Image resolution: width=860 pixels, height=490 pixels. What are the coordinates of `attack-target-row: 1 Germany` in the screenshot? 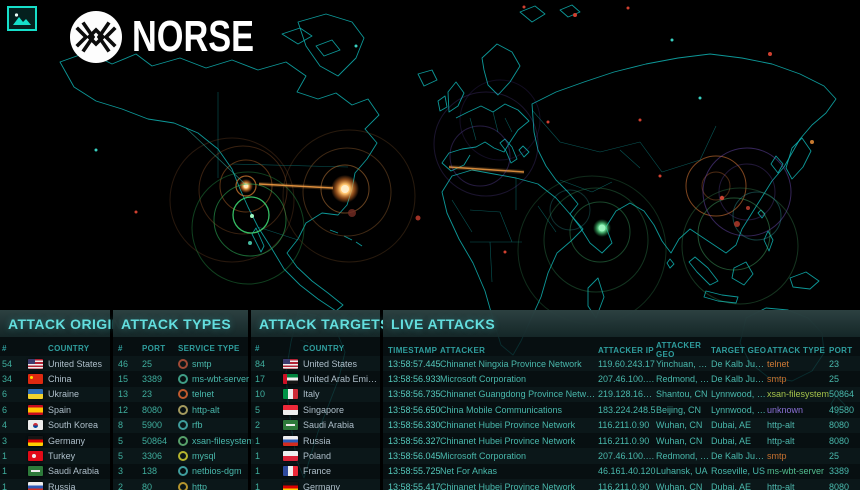 It's located at (315, 484).